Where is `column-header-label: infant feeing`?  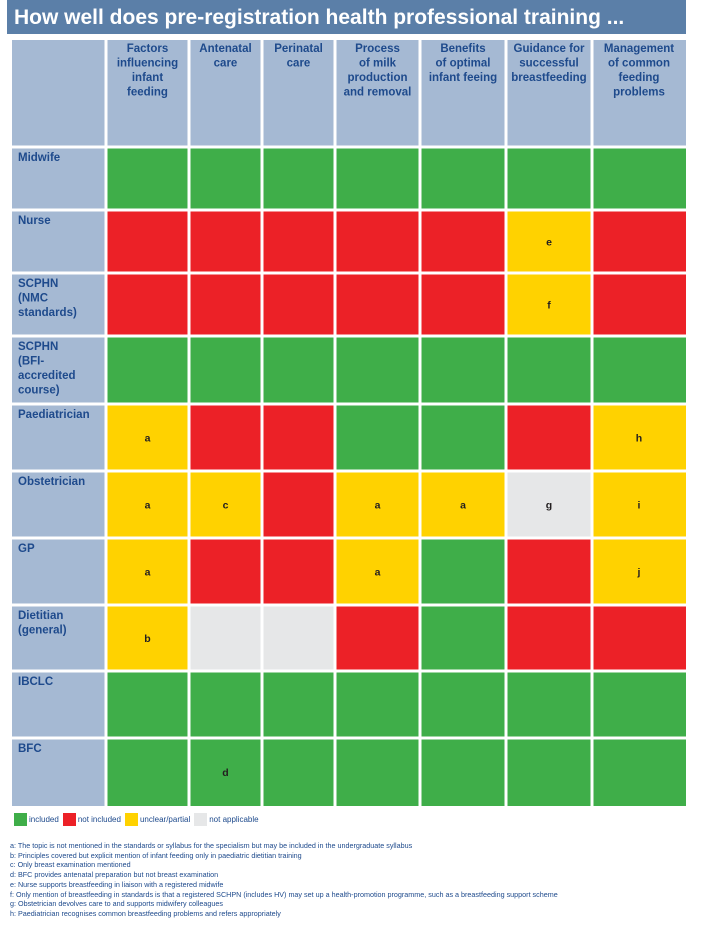 column-header-label: infant feeing is located at coordinates (463, 78).